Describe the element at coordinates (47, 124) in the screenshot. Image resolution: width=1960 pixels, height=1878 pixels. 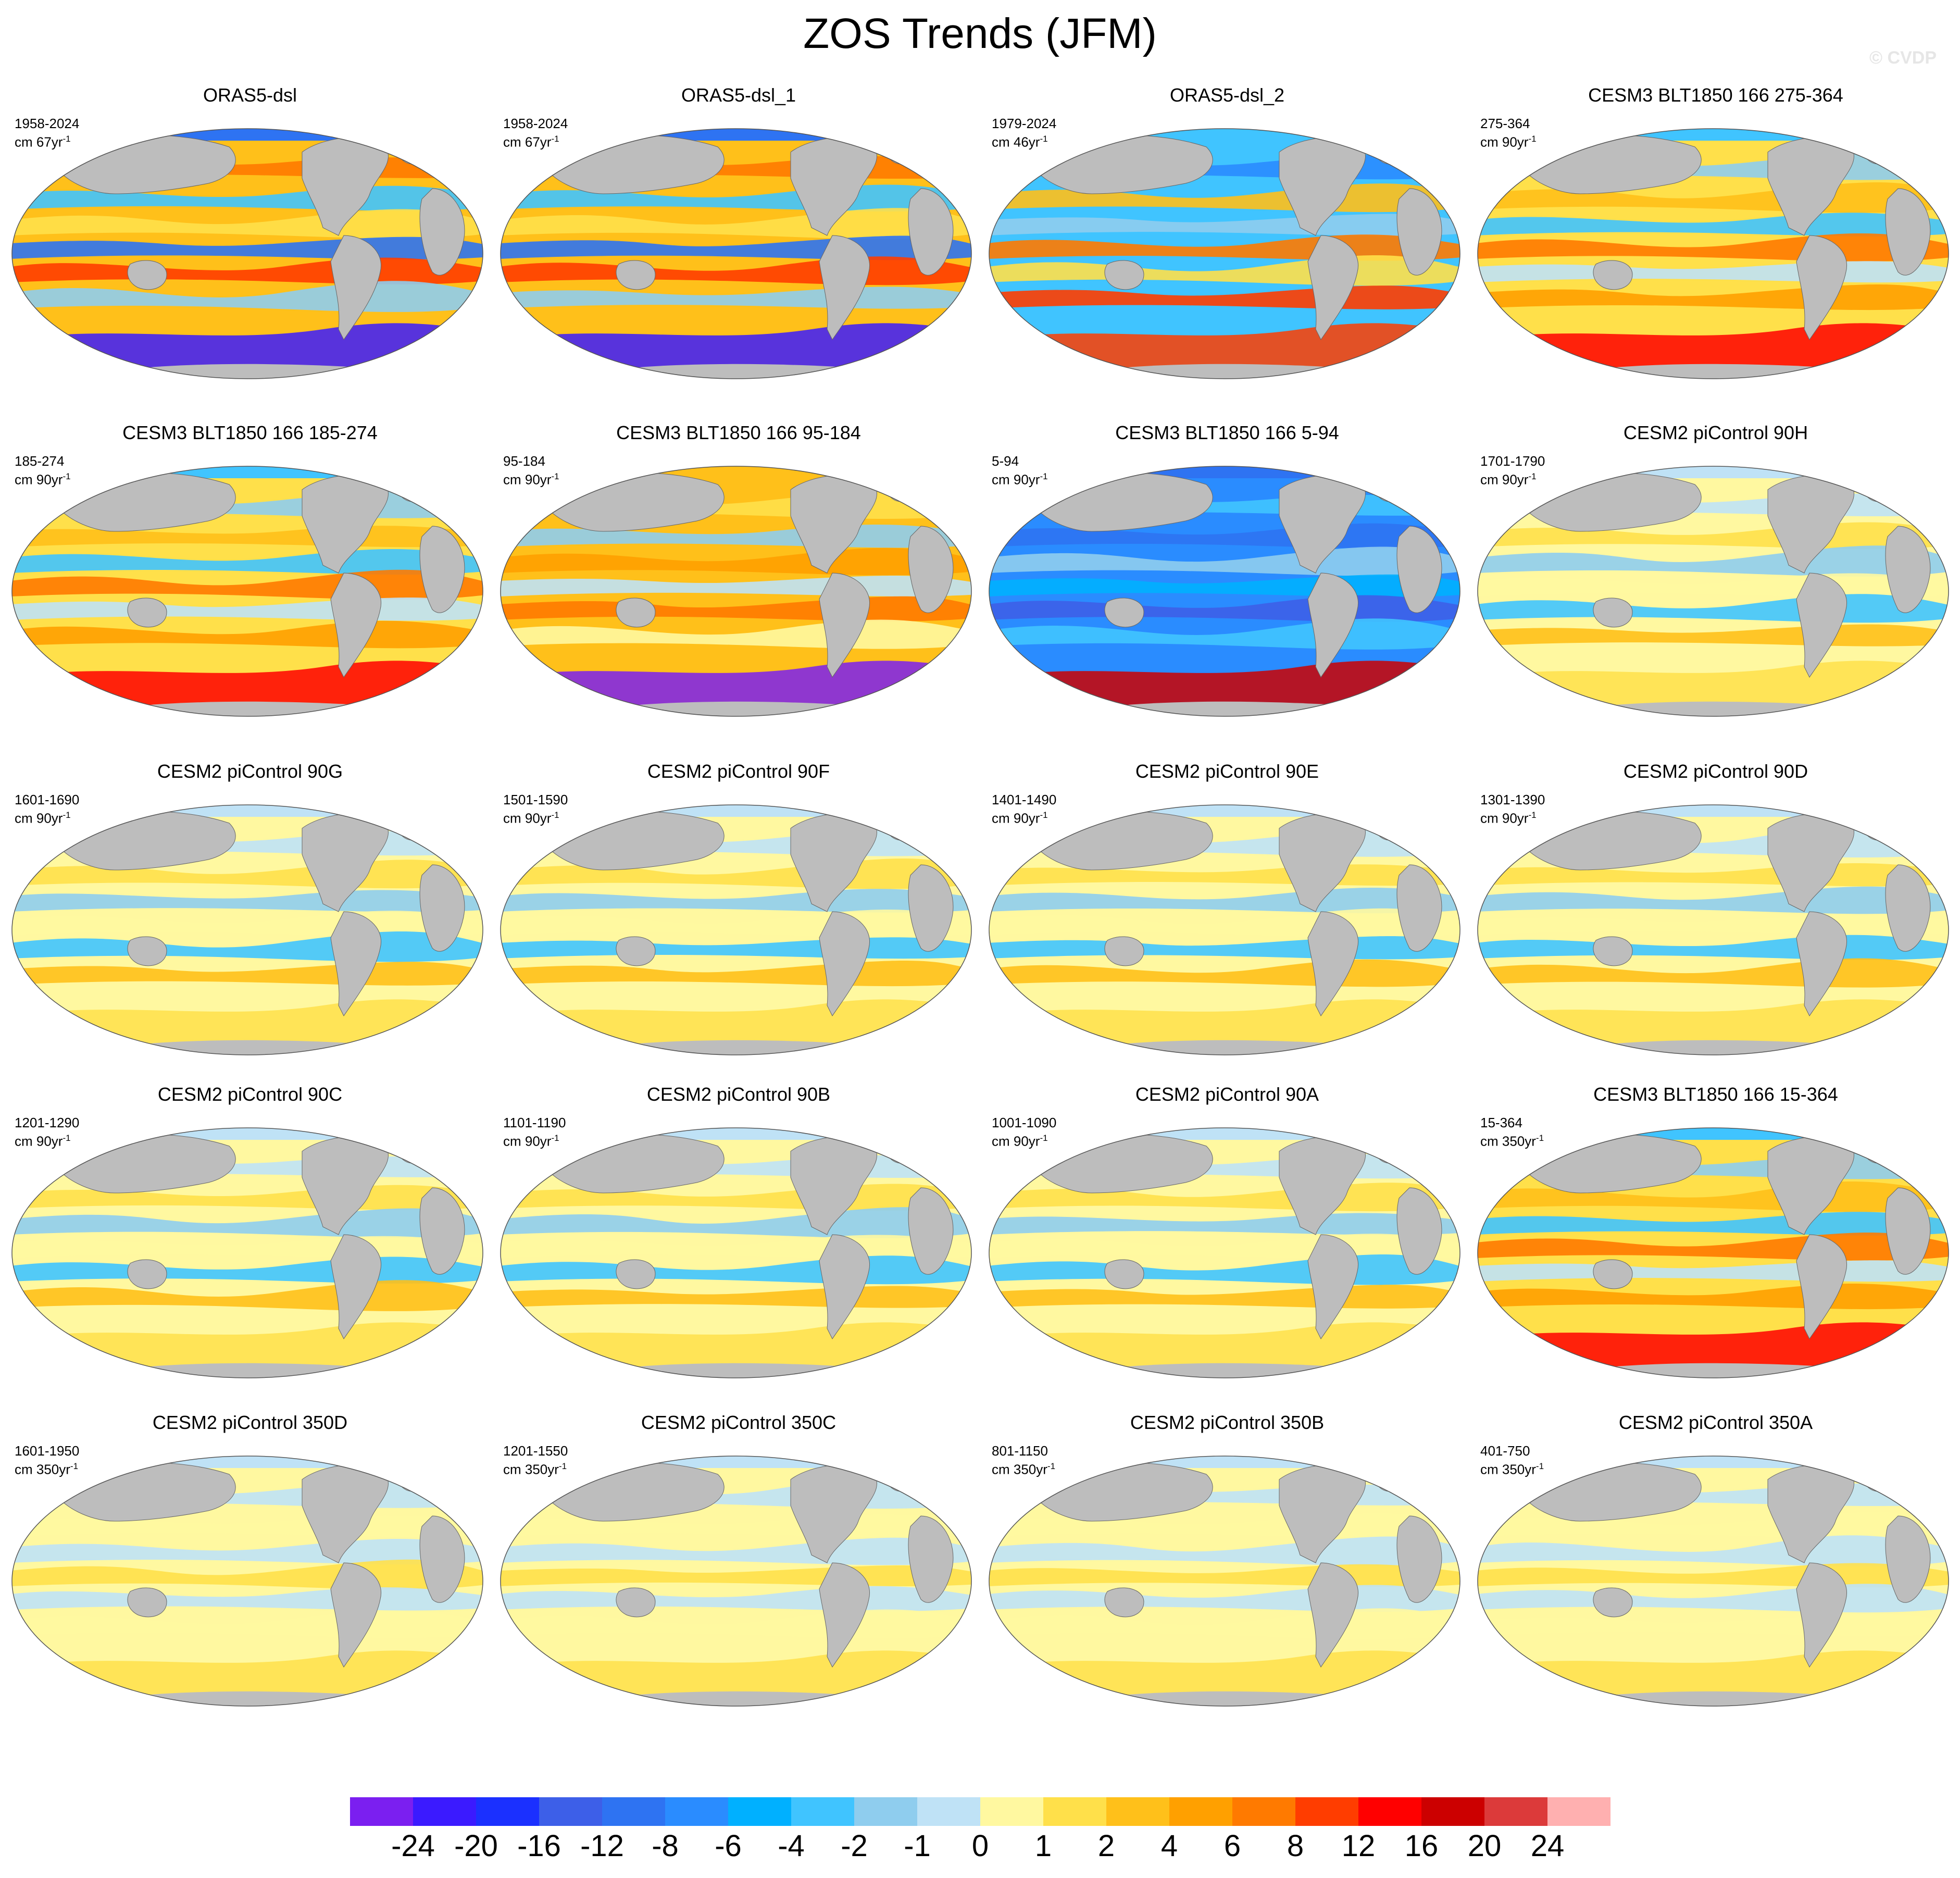
I see `panel-years: 1958-2024` at that location.